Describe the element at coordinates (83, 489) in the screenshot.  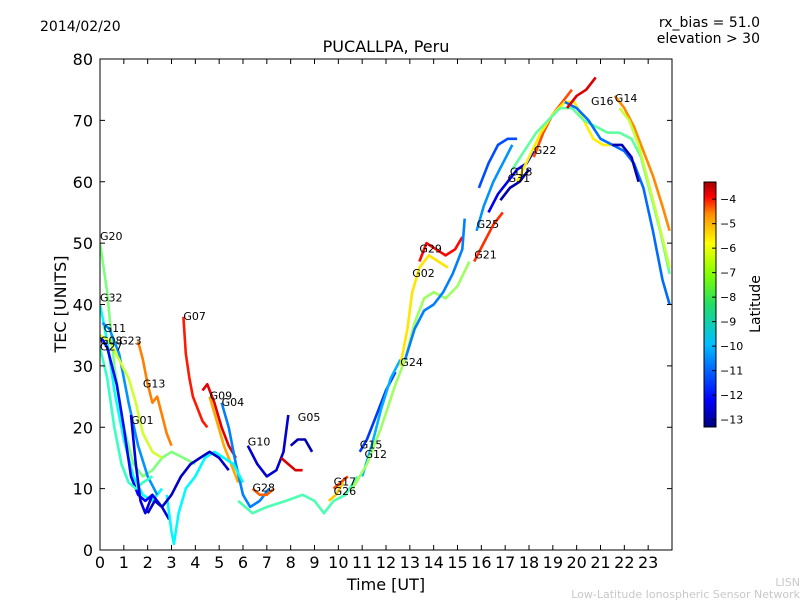
I see `y-tick-label: 10` at that location.